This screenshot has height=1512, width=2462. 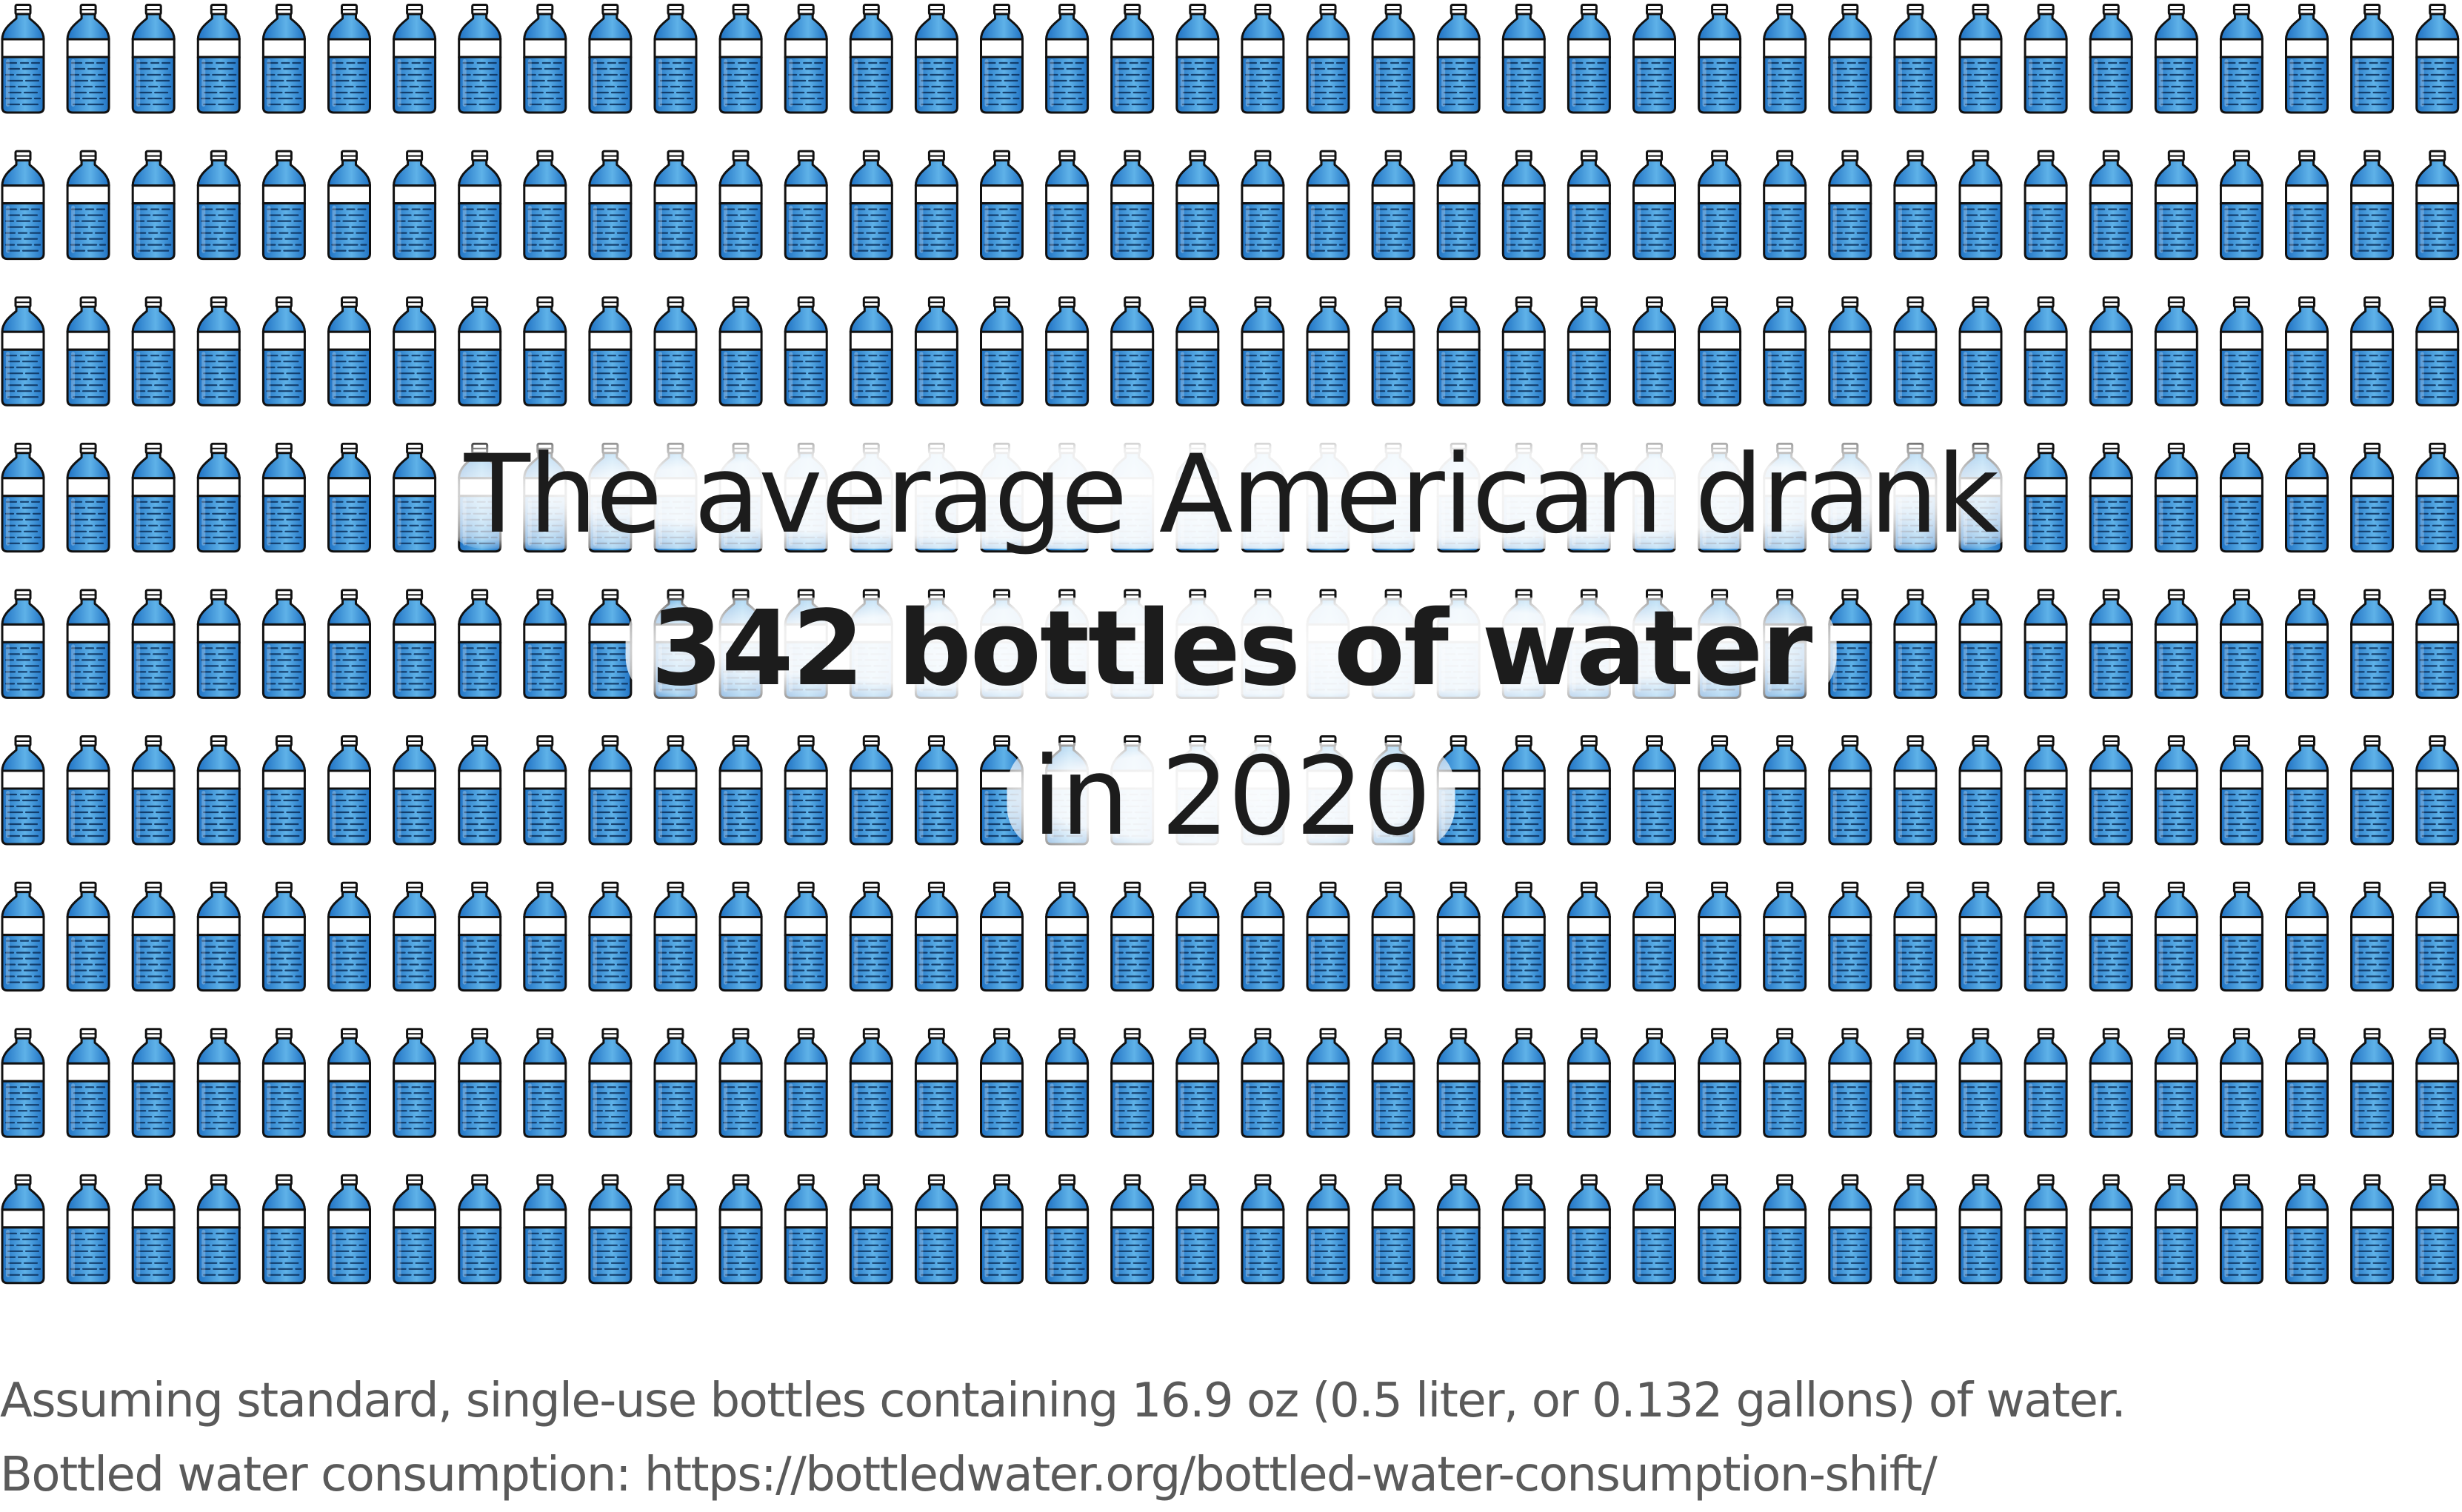 What do you see at coordinates (1231, 649) in the screenshot?
I see `headline-bottle-count: 342 bottles of water` at bounding box center [1231, 649].